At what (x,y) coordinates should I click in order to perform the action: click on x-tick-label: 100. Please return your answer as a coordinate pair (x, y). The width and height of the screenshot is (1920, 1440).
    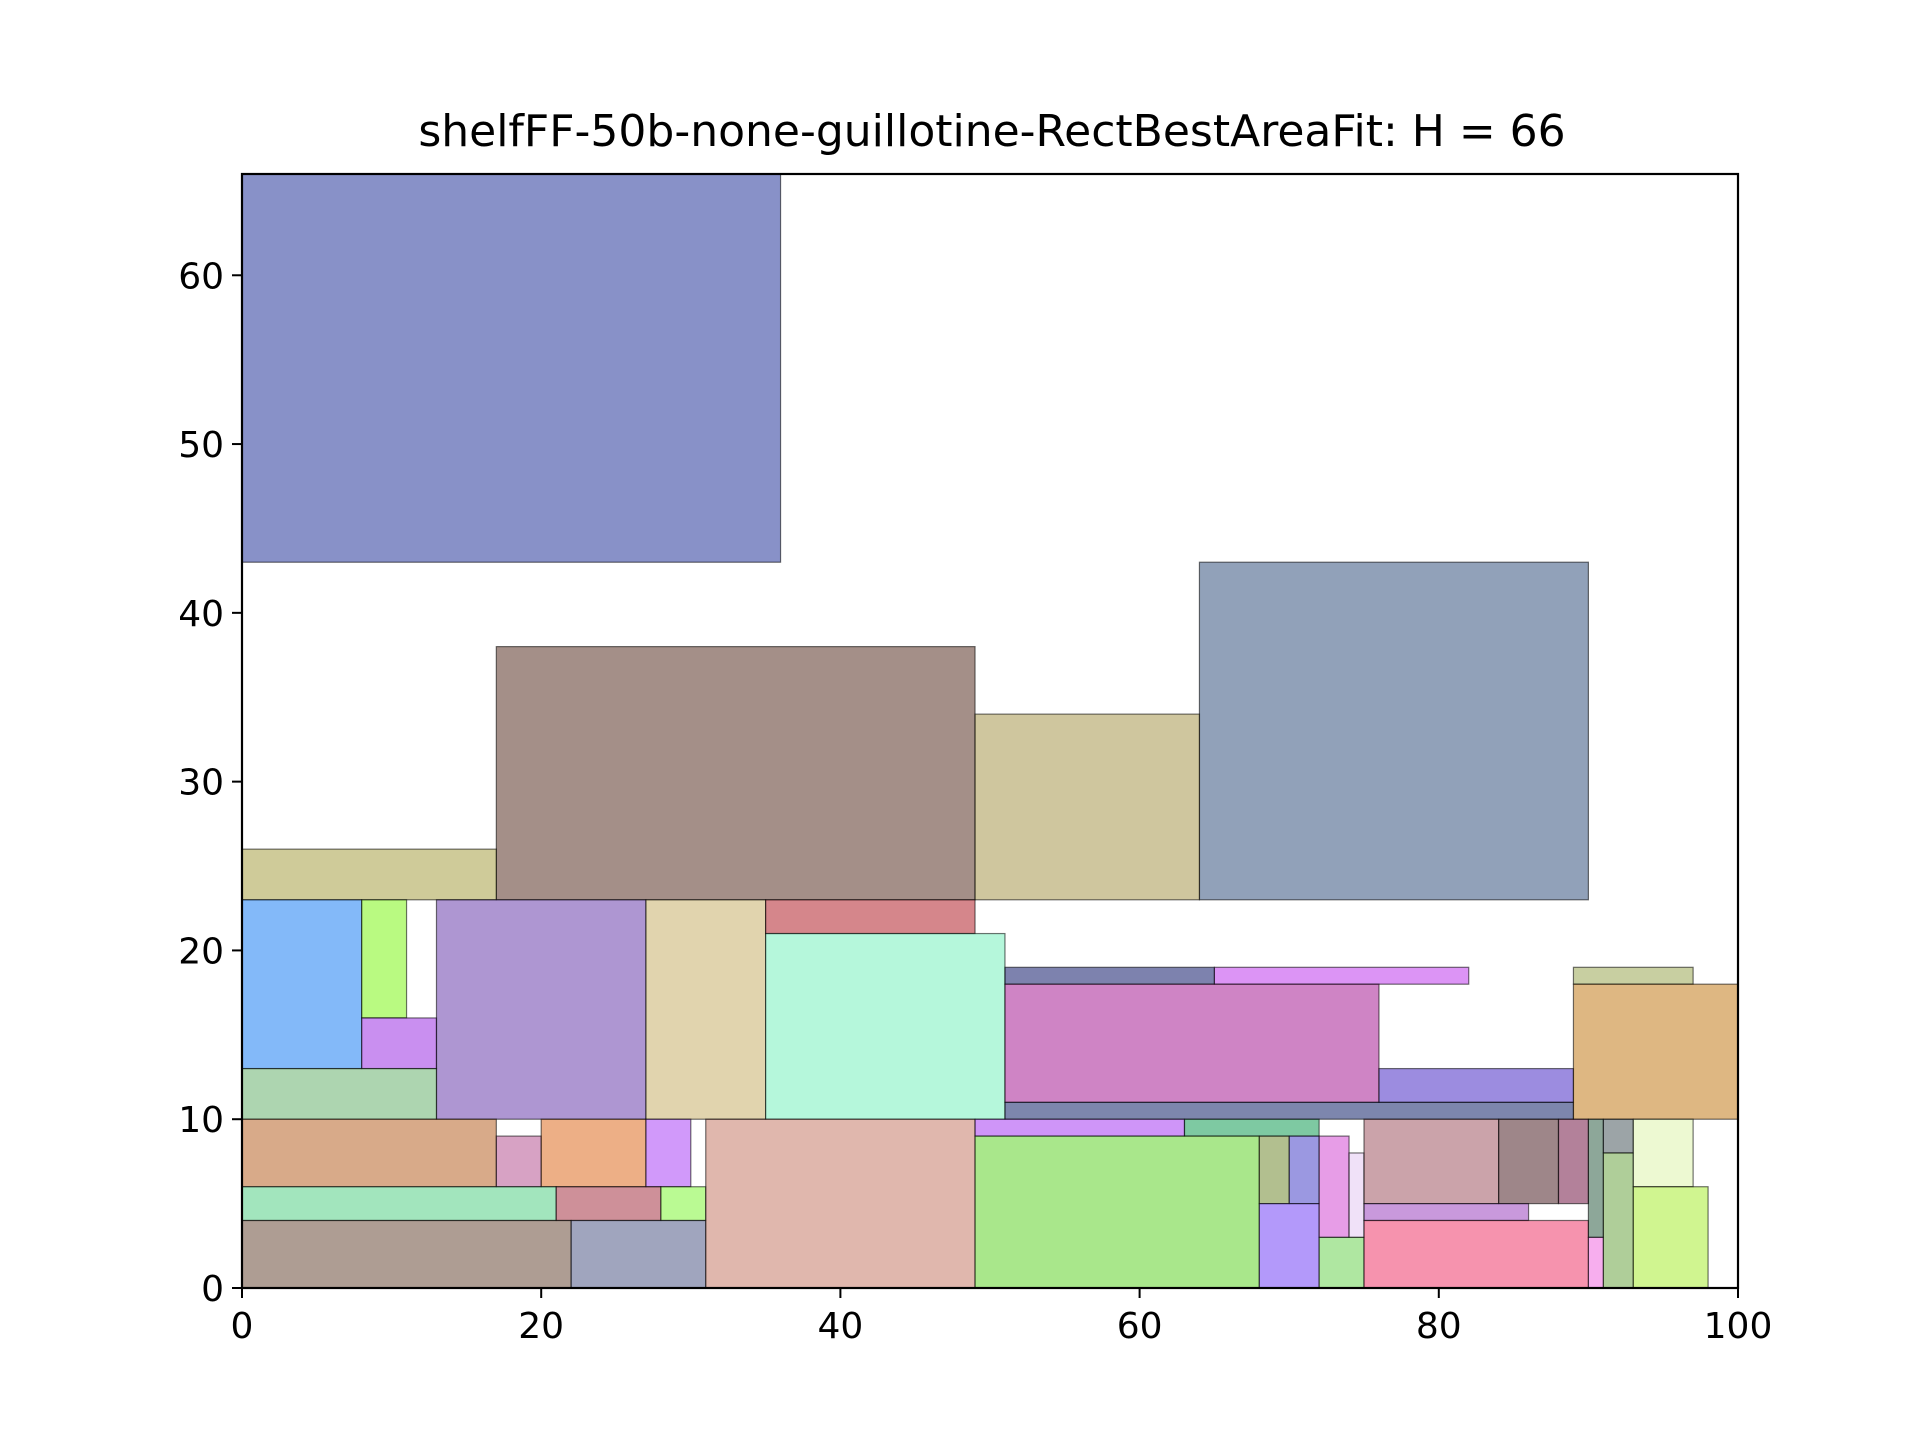
    Looking at the image, I should click on (1738, 1326).